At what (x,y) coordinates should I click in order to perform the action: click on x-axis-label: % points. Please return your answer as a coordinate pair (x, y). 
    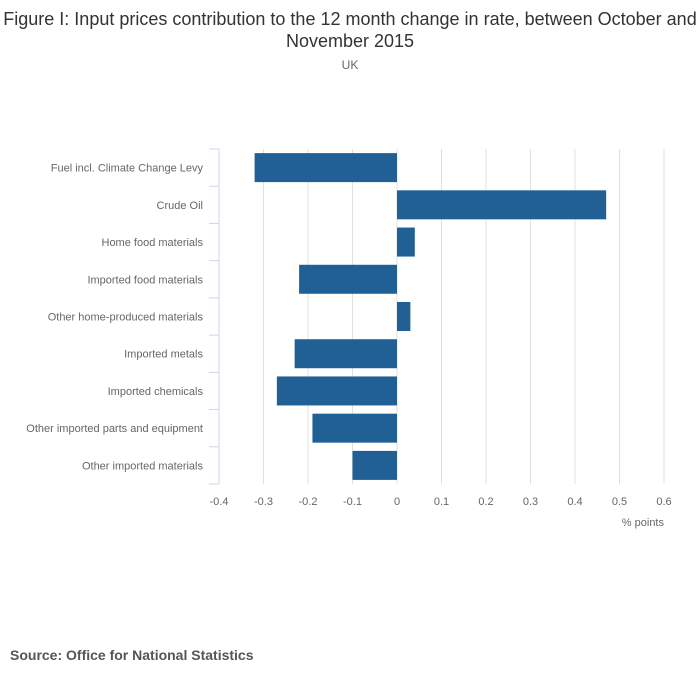
    Looking at the image, I should click on (643, 523).